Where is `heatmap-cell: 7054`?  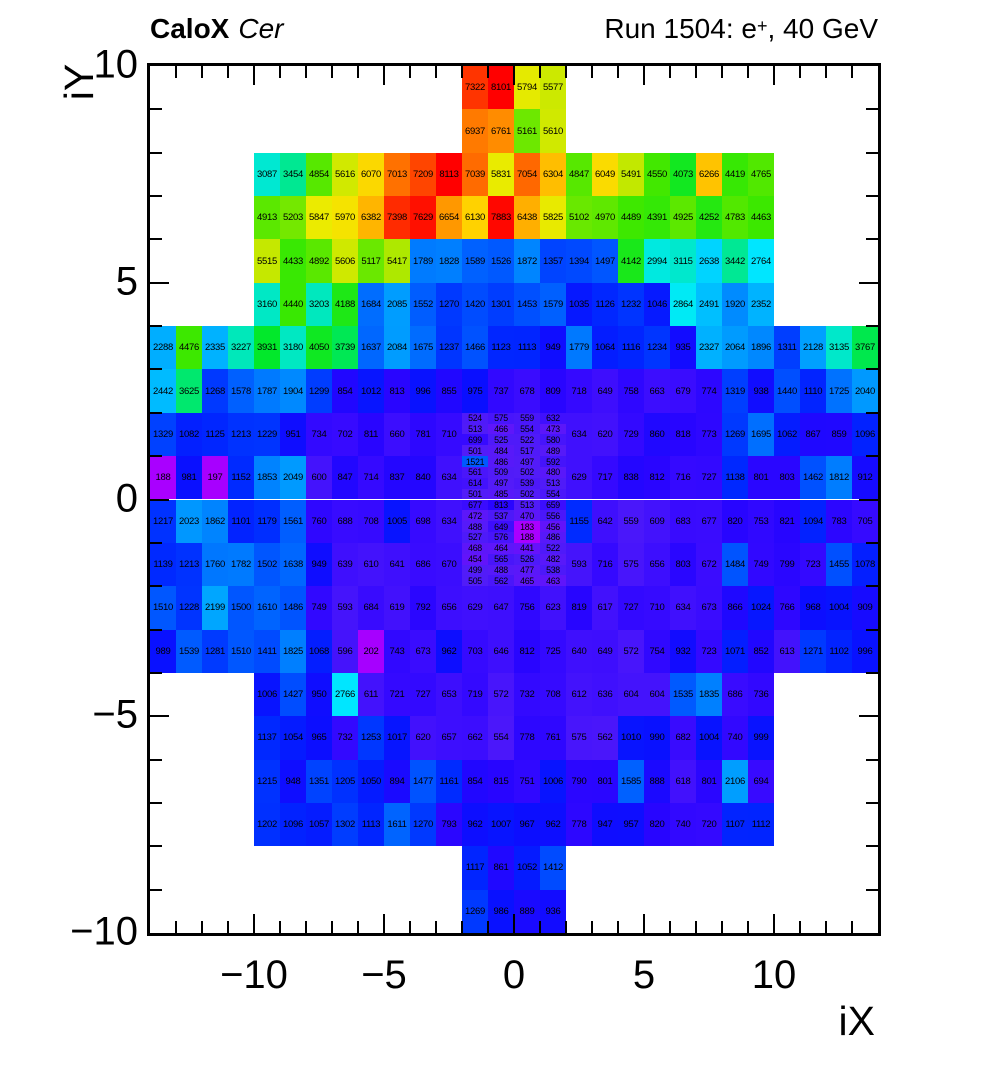 heatmap-cell: 7054 is located at coordinates (527, 174).